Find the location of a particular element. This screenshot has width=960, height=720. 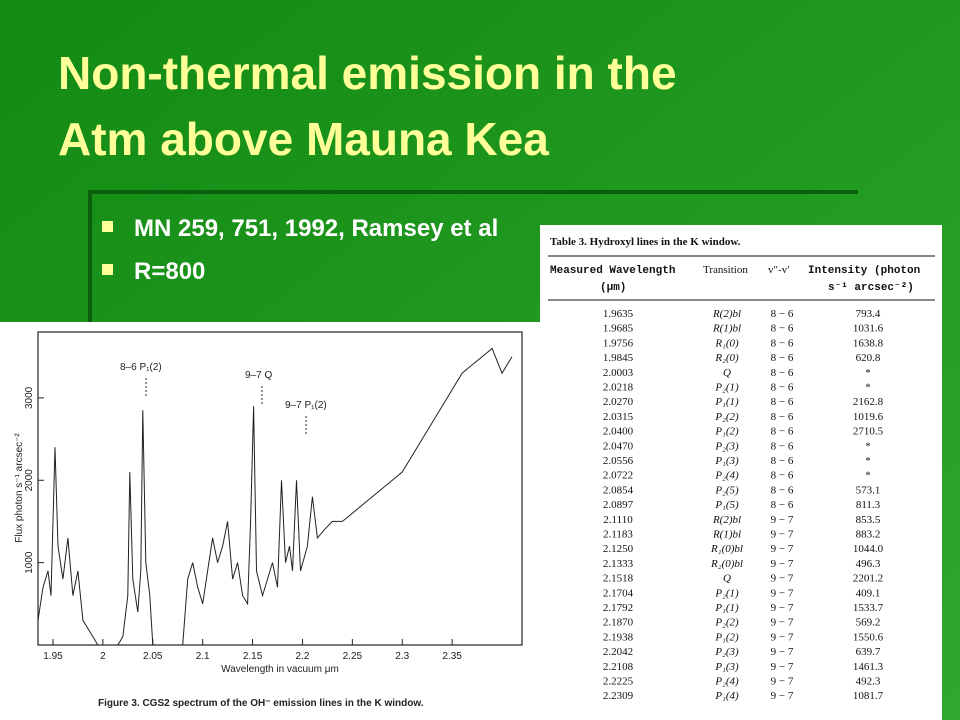

table-cell: 2.1704 is located at coordinates (618, 593).